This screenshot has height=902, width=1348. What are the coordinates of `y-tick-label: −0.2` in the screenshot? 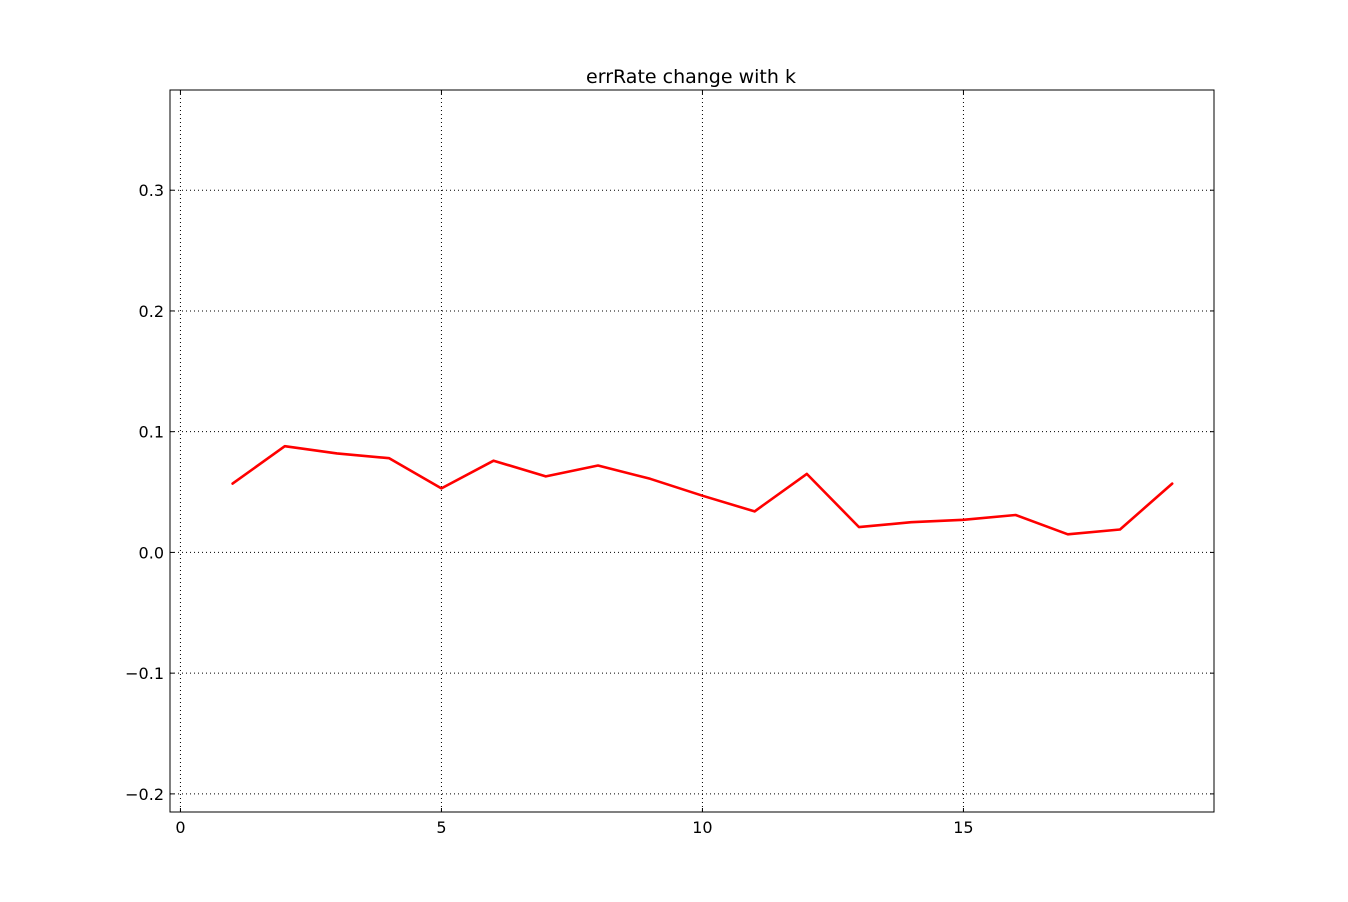 It's located at (144, 794).